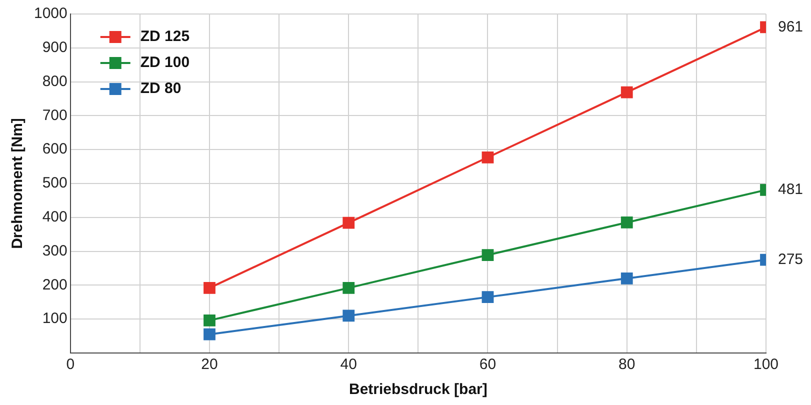  What do you see at coordinates (55, 217) in the screenshot?
I see `y-tick-label: 400` at bounding box center [55, 217].